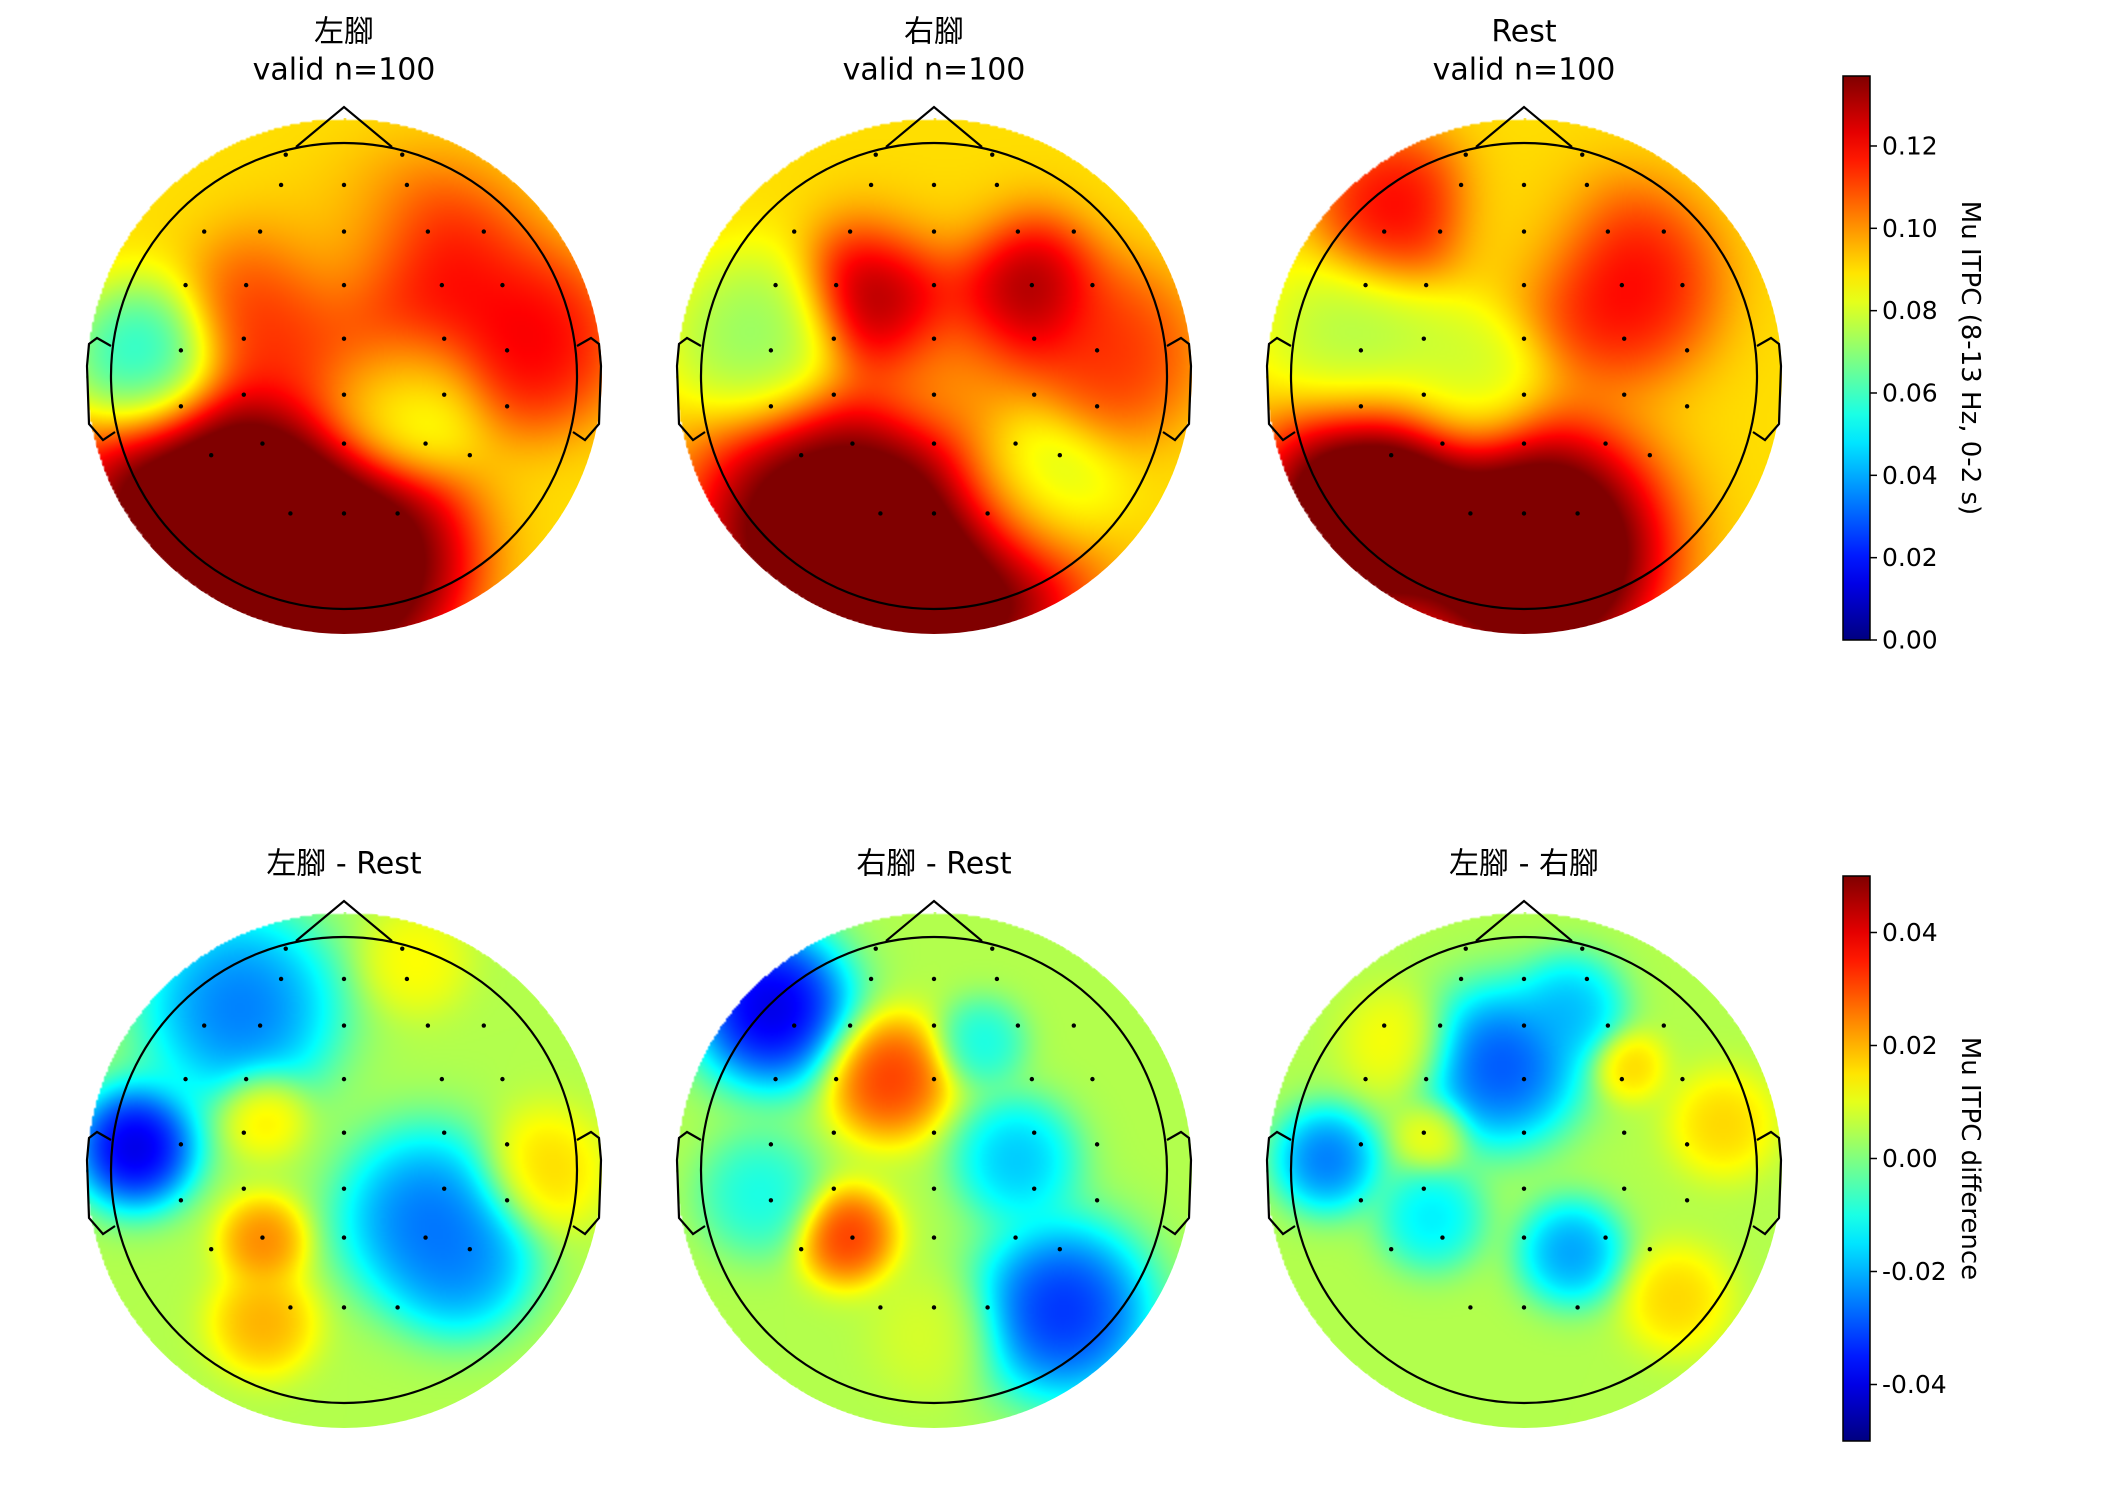 The height and width of the screenshot is (1512, 2124). Describe the element at coordinates (1910, 932) in the screenshot. I see `colorbar-tick-label: 0.04` at that location.